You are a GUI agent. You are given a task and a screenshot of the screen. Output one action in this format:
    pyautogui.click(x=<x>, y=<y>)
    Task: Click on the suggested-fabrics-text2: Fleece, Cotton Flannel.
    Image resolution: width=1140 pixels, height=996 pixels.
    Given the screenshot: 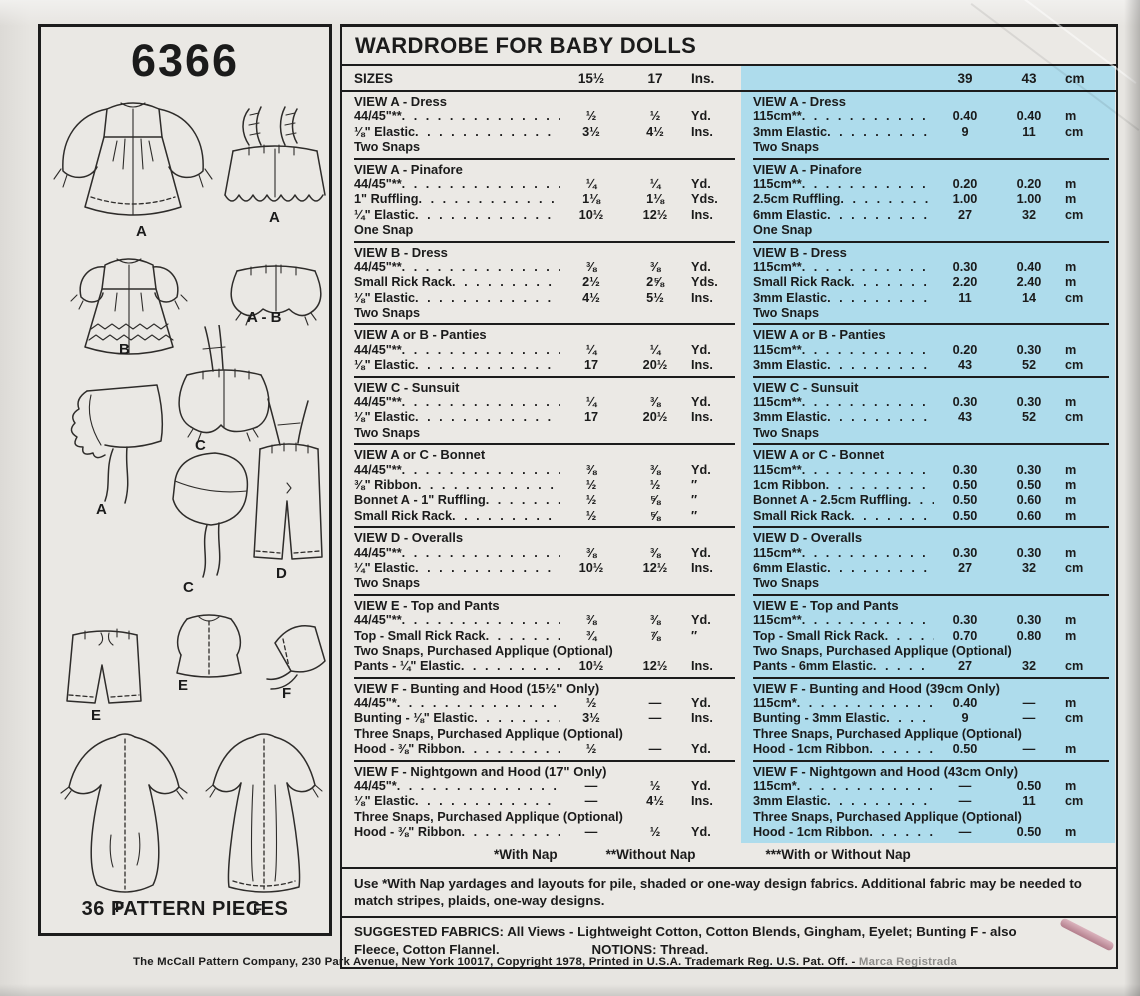 What is the action you would take?
    pyautogui.click(x=427, y=950)
    